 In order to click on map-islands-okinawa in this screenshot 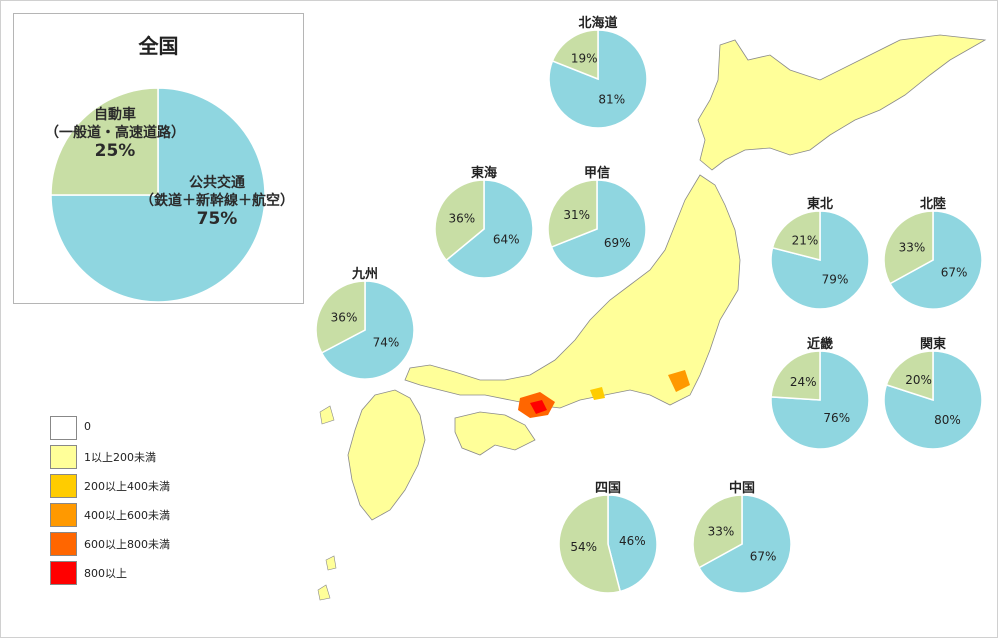, I will do `click(331, 563)`.